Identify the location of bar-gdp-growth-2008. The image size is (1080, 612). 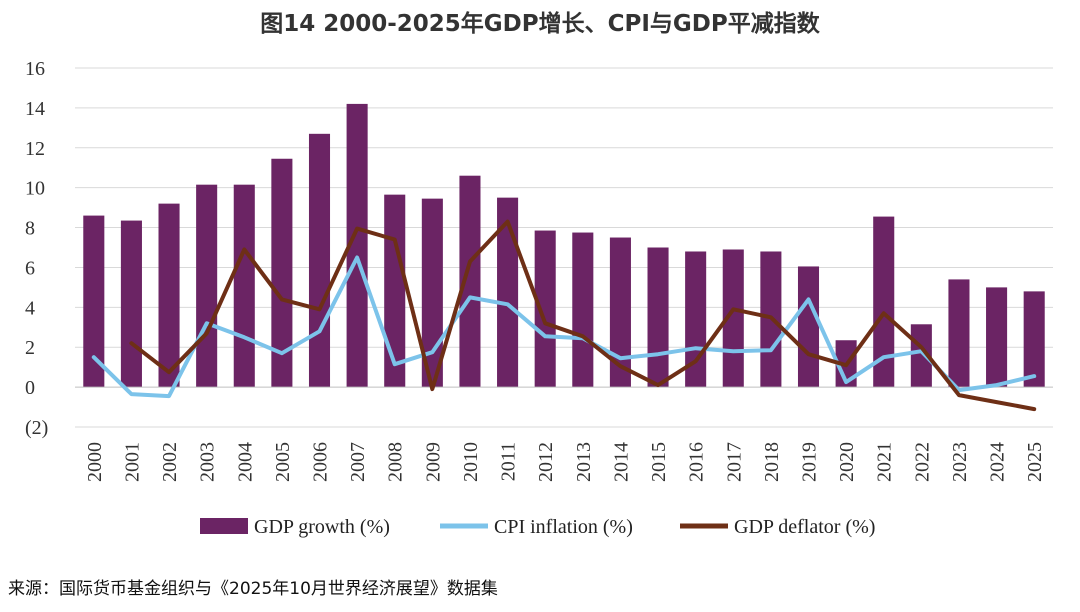
(395, 291).